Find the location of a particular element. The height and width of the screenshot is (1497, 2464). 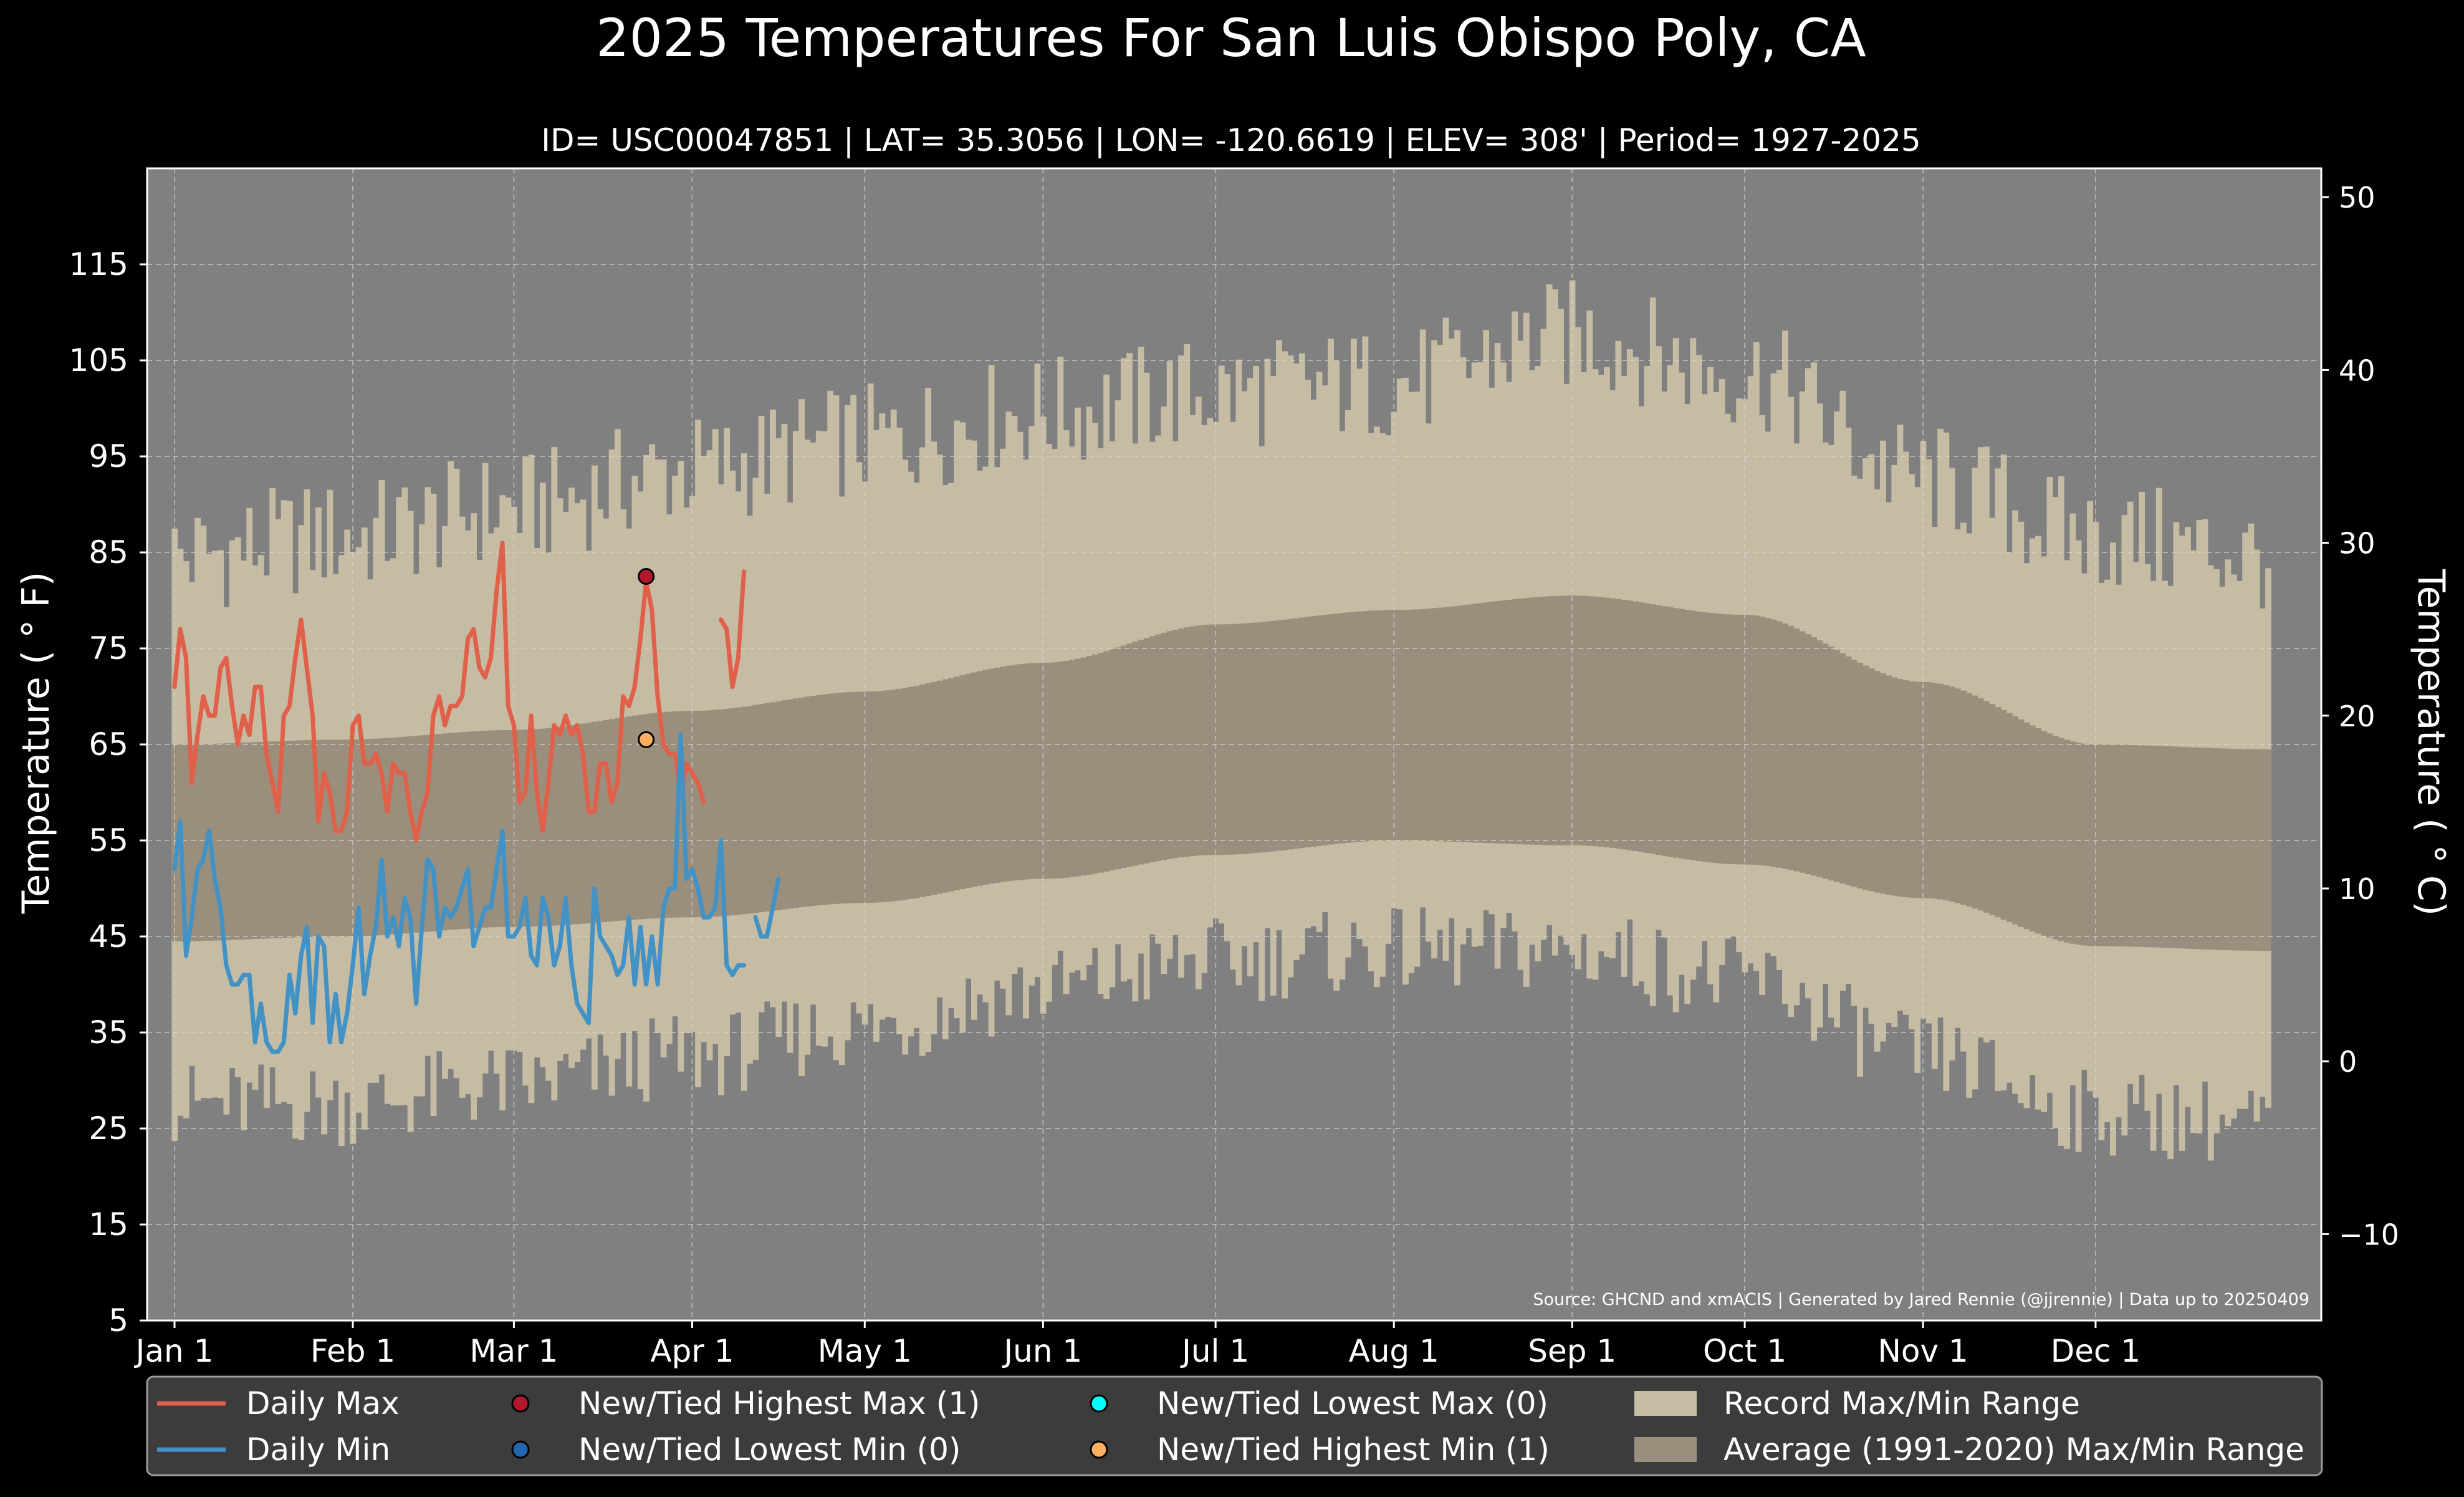

new-highest-min-point is located at coordinates (646, 739).